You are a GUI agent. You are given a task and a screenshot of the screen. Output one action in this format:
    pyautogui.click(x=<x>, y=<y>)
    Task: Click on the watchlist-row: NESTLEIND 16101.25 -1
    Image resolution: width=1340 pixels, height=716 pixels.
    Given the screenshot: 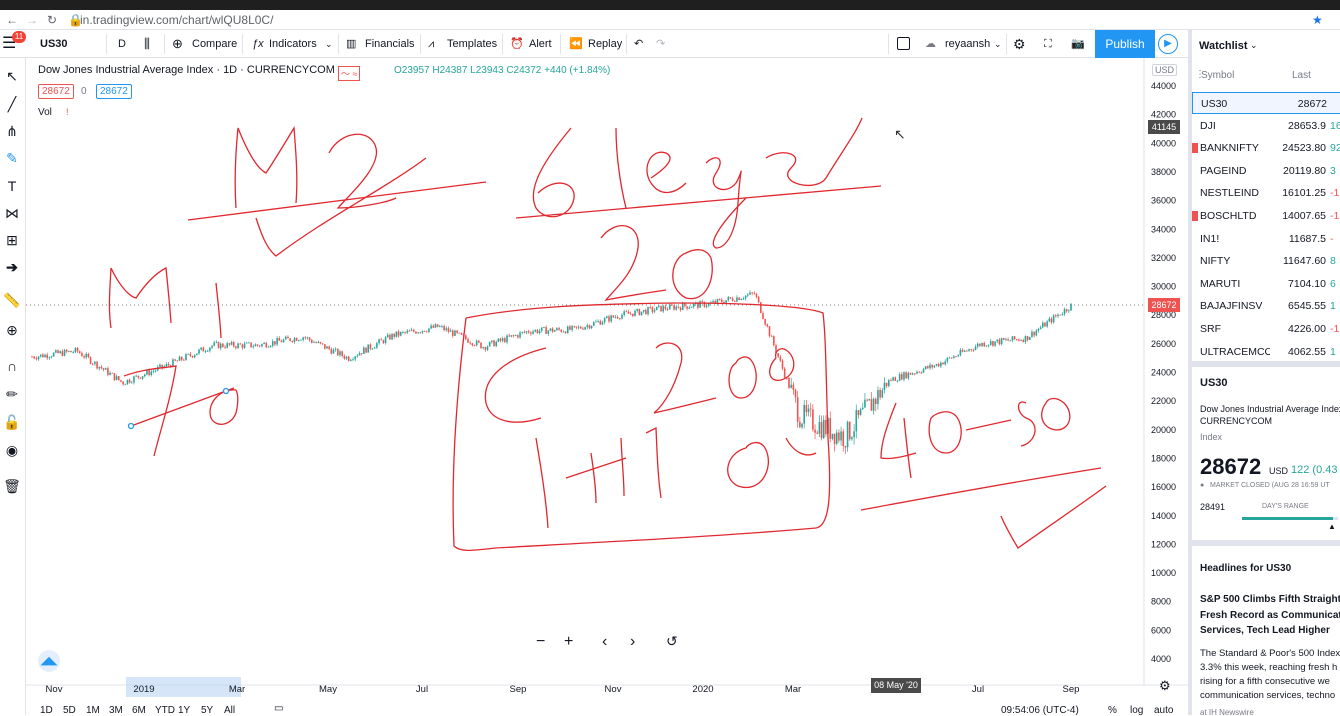 What is the action you would take?
    pyautogui.click(x=1266, y=193)
    